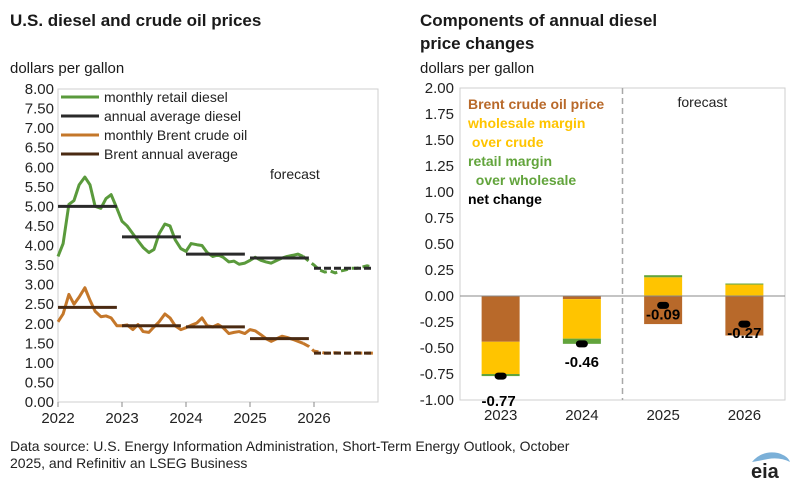 The image size is (800, 489). I want to click on left-y-tick-label: 6.50, so click(39, 148).